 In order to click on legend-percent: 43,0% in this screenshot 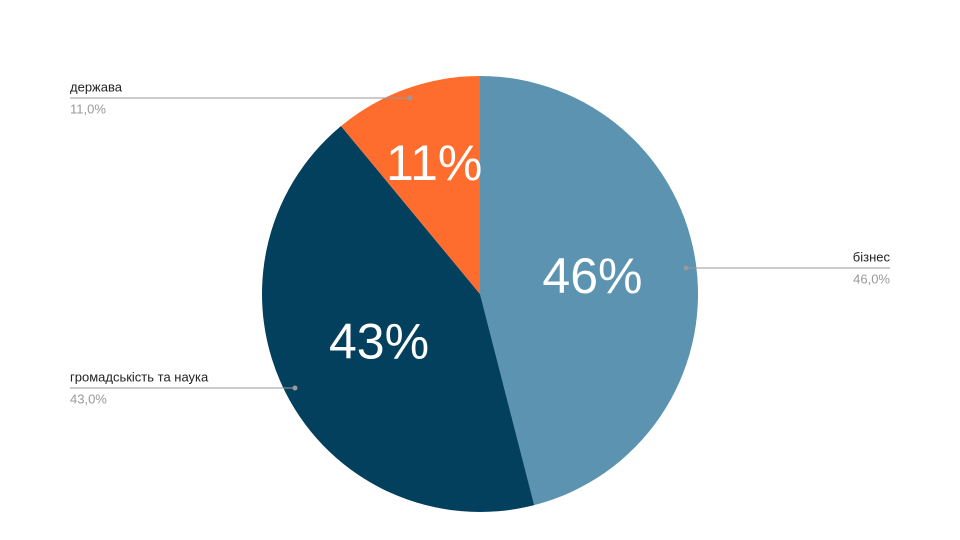, I will do `click(88, 398)`.